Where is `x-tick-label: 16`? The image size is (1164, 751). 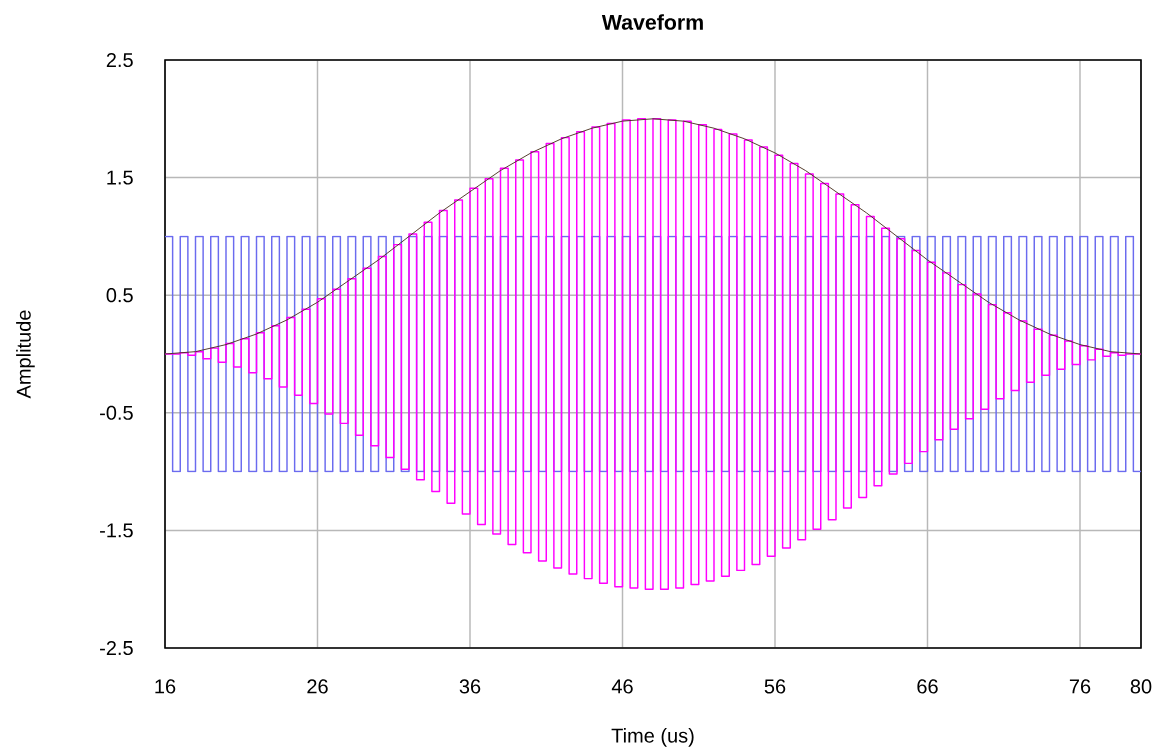
x-tick-label: 16 is located at coordinates (165, 686).